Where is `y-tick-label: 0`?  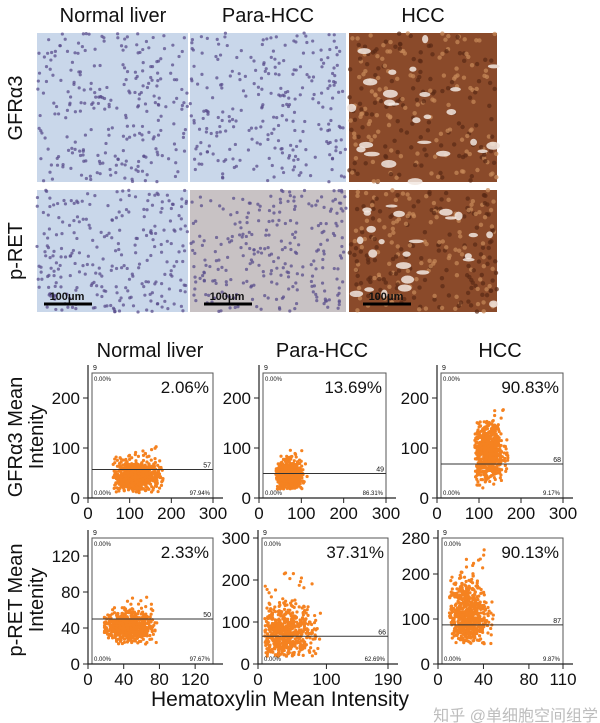 y-tick-label: 0 is located at coordinates (75, 498).